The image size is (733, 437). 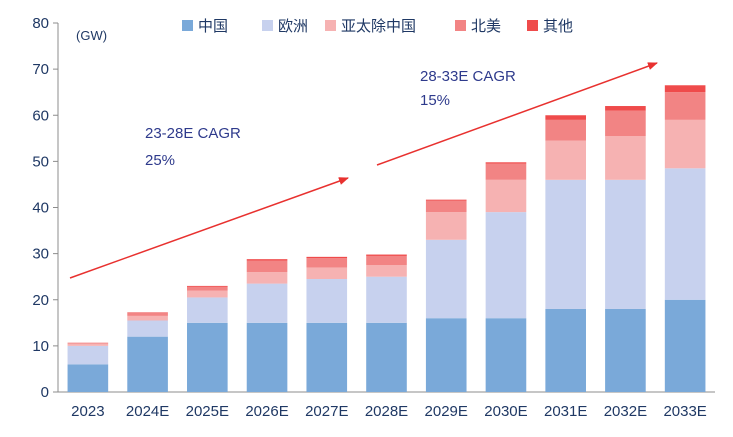 What do you see at coordinates (565, 411) in the screenshot?
I see `x-tick-label: 2031E` at bounding box center [565, 411].